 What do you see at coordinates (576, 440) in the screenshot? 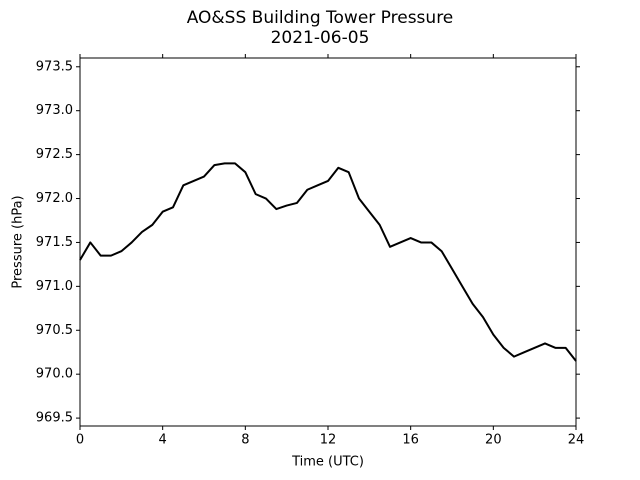
I see `x-tick-label: 24` at bounding box center [576, 440].